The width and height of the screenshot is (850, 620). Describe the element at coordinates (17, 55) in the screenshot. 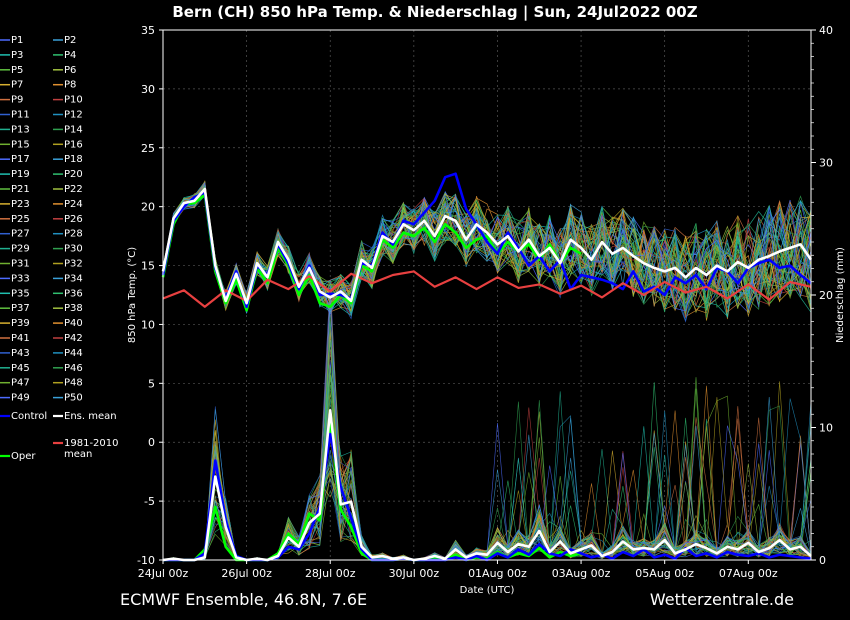

I see `legend-label: P3` at that location.